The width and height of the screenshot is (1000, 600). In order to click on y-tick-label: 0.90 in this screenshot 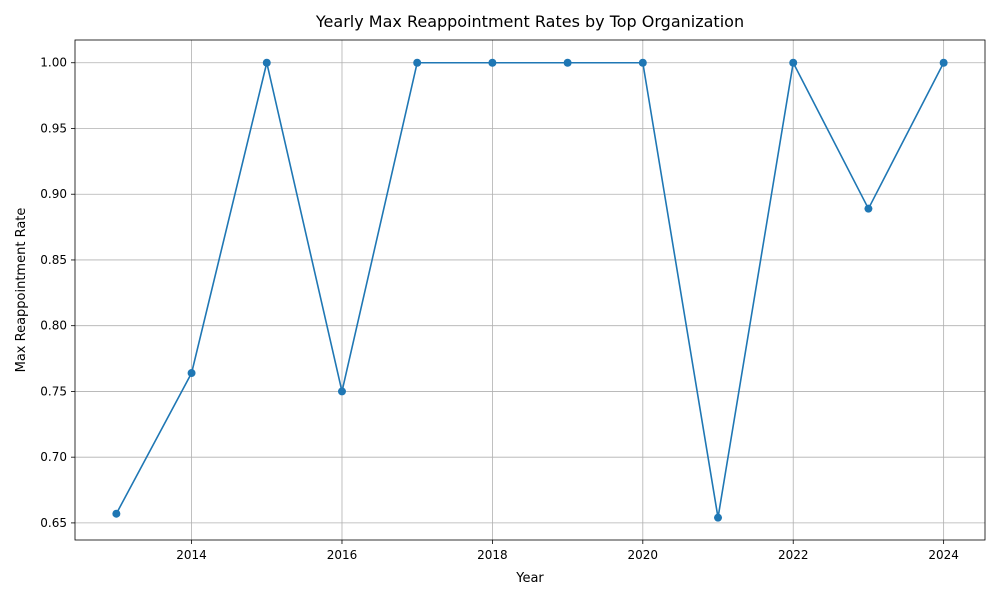, I will do `click(53, 194)`.